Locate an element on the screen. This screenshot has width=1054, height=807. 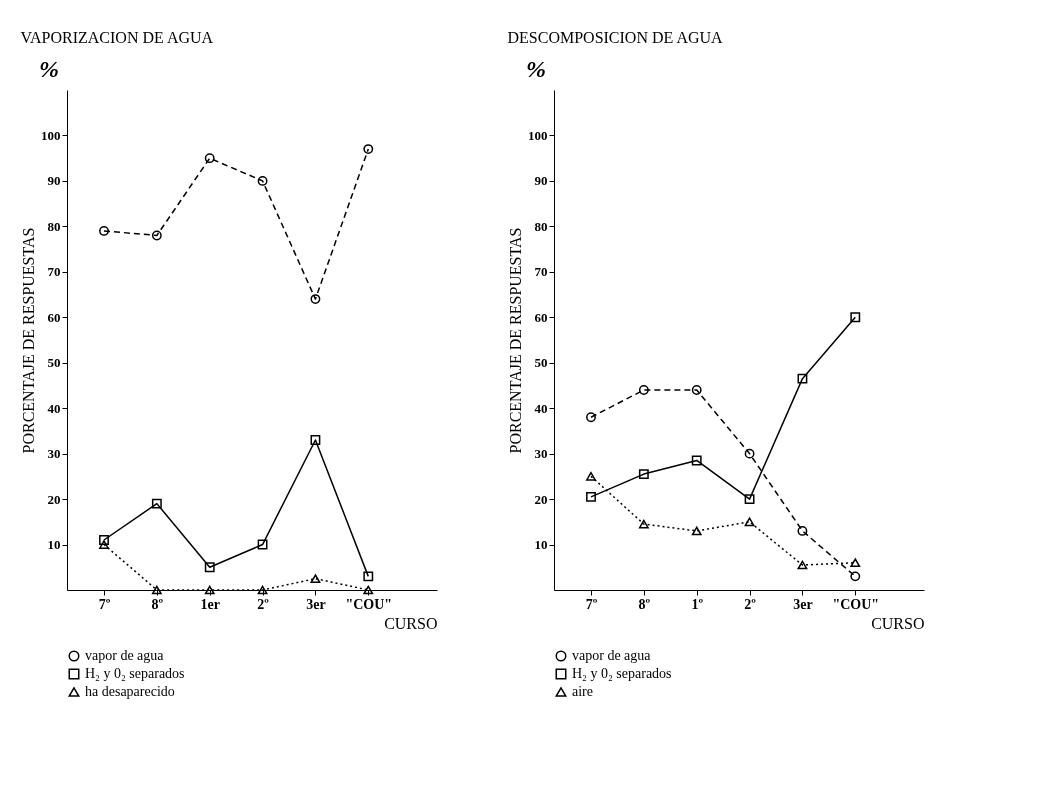
legend-label: ha desaparecido is located at coordinates (130, 691).